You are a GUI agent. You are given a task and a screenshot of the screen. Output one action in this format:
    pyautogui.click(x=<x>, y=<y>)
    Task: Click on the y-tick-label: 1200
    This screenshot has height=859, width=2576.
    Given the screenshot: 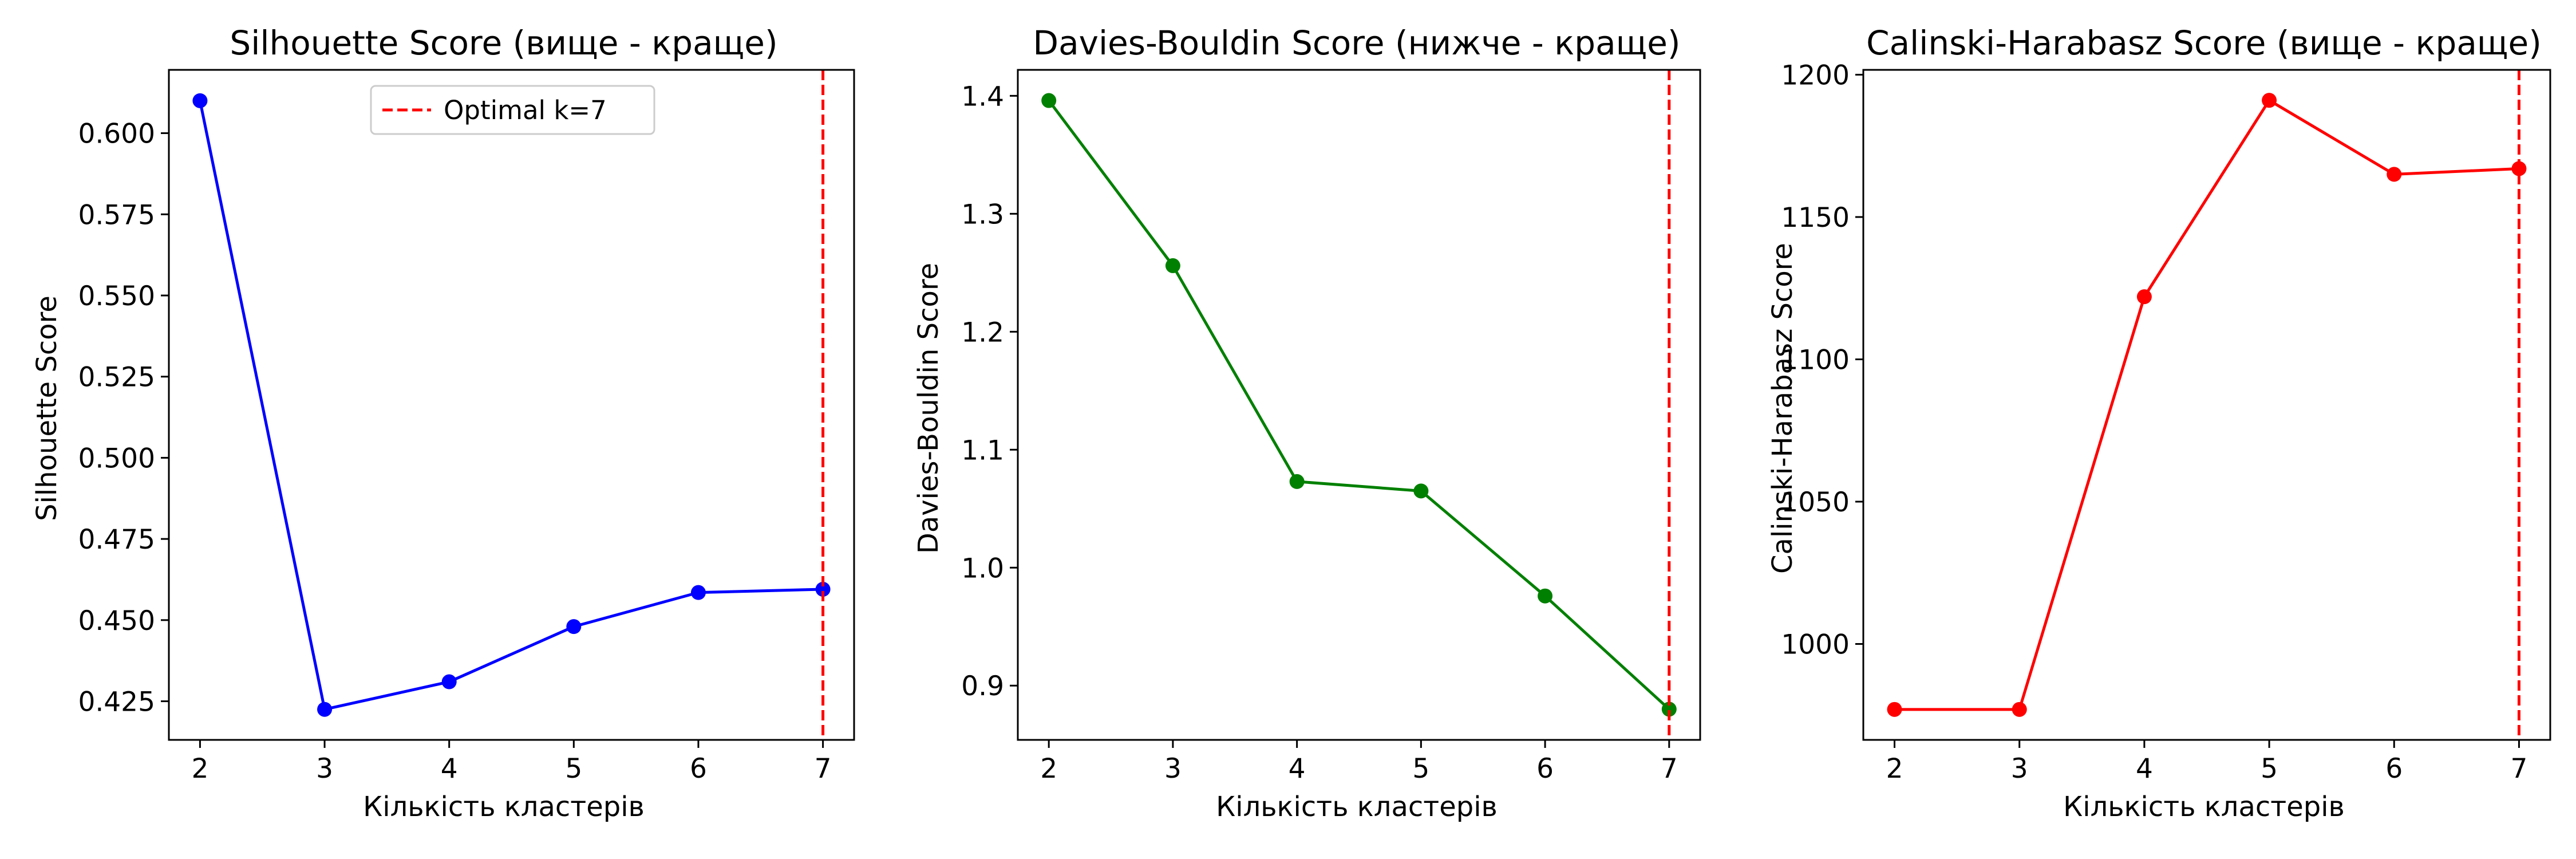 What is the action you would take?
    pyautogui.click(x=1815, y=75)
    